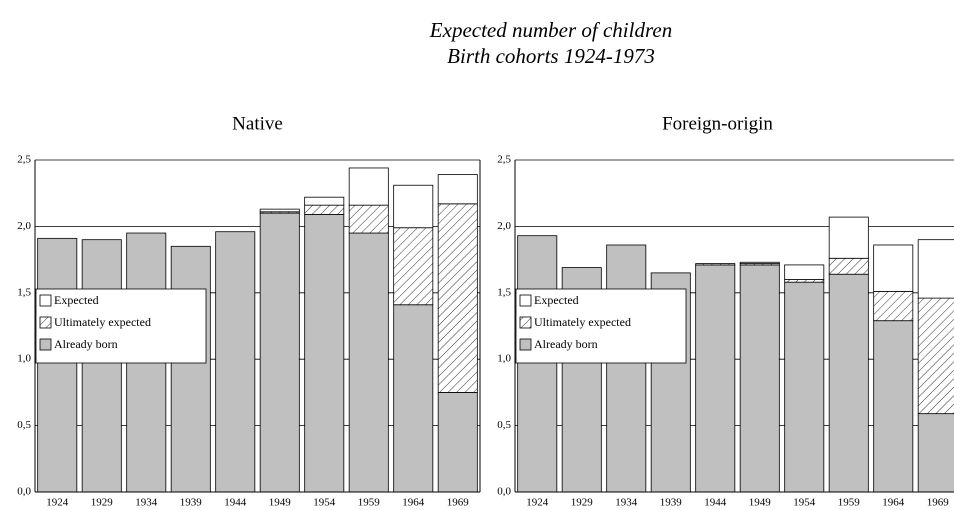  What do you see at coordinates (550, 30) in the screenshot?
I see `chart-title: Expected number of children` at bounding box center [550, 30].